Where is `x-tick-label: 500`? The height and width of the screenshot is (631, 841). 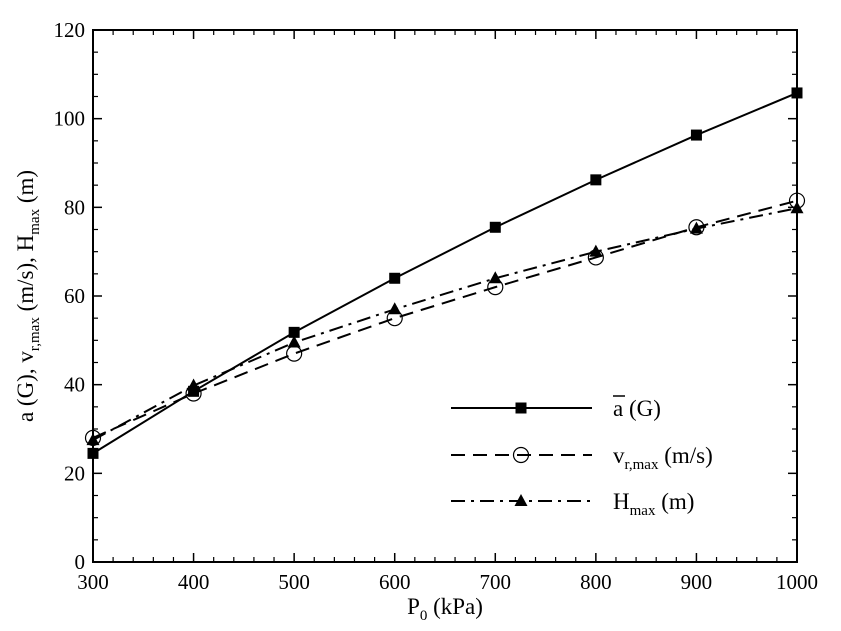
x-tick-label: 500 is located at coordinates (294, 582).